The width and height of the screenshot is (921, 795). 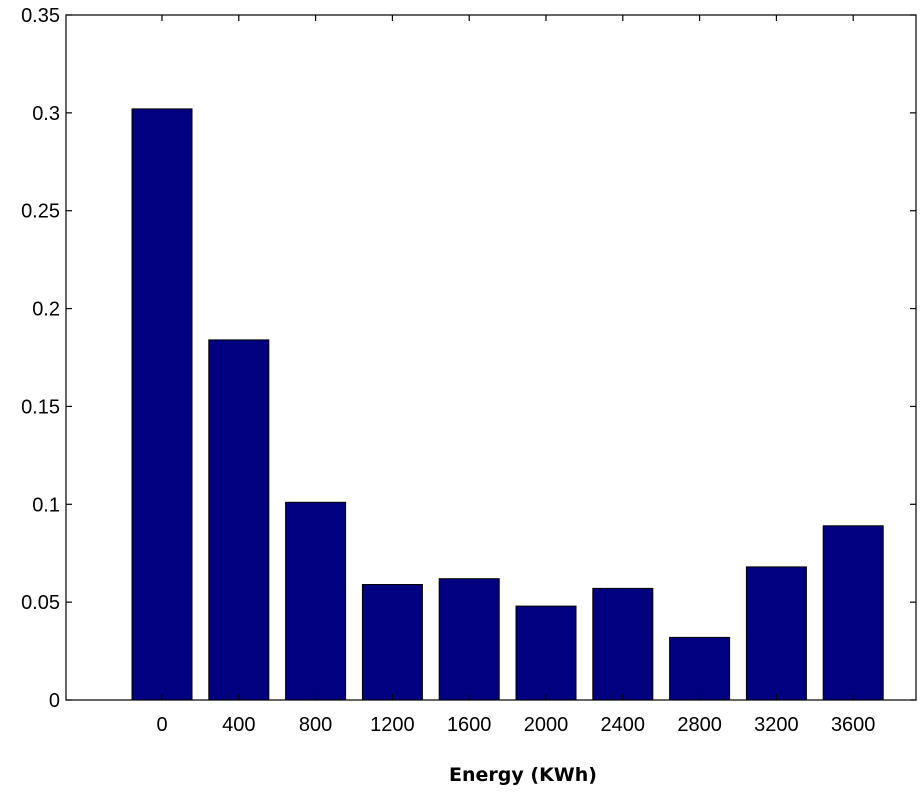 I want to click on x-tick-label: 0, so click(x=161, y=725).